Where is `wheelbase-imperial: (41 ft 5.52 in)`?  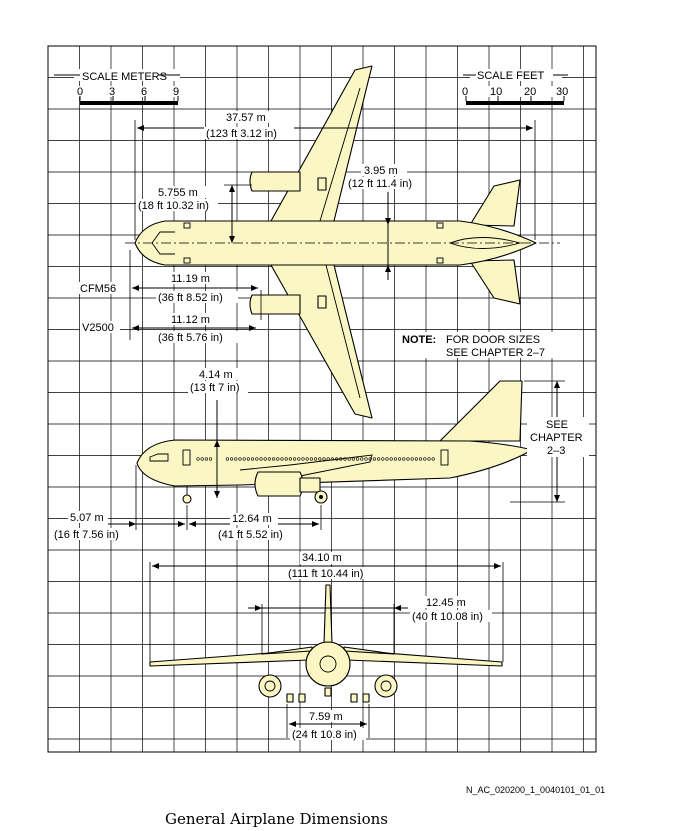
wheelbase-imperial: (41 ft 5.52 in) is located at coordinates (250, 535).